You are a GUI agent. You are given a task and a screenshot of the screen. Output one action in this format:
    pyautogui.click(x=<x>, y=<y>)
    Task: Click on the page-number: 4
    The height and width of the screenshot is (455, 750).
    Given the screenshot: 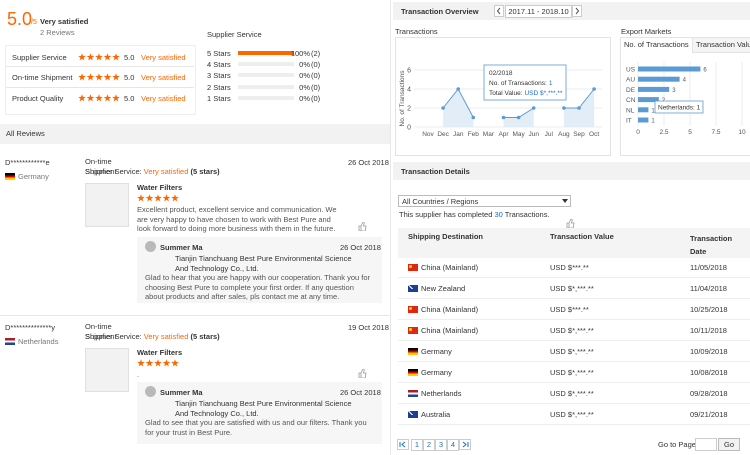 What is the action you would take?
    pyautogui.click(x=453, y=445)
    